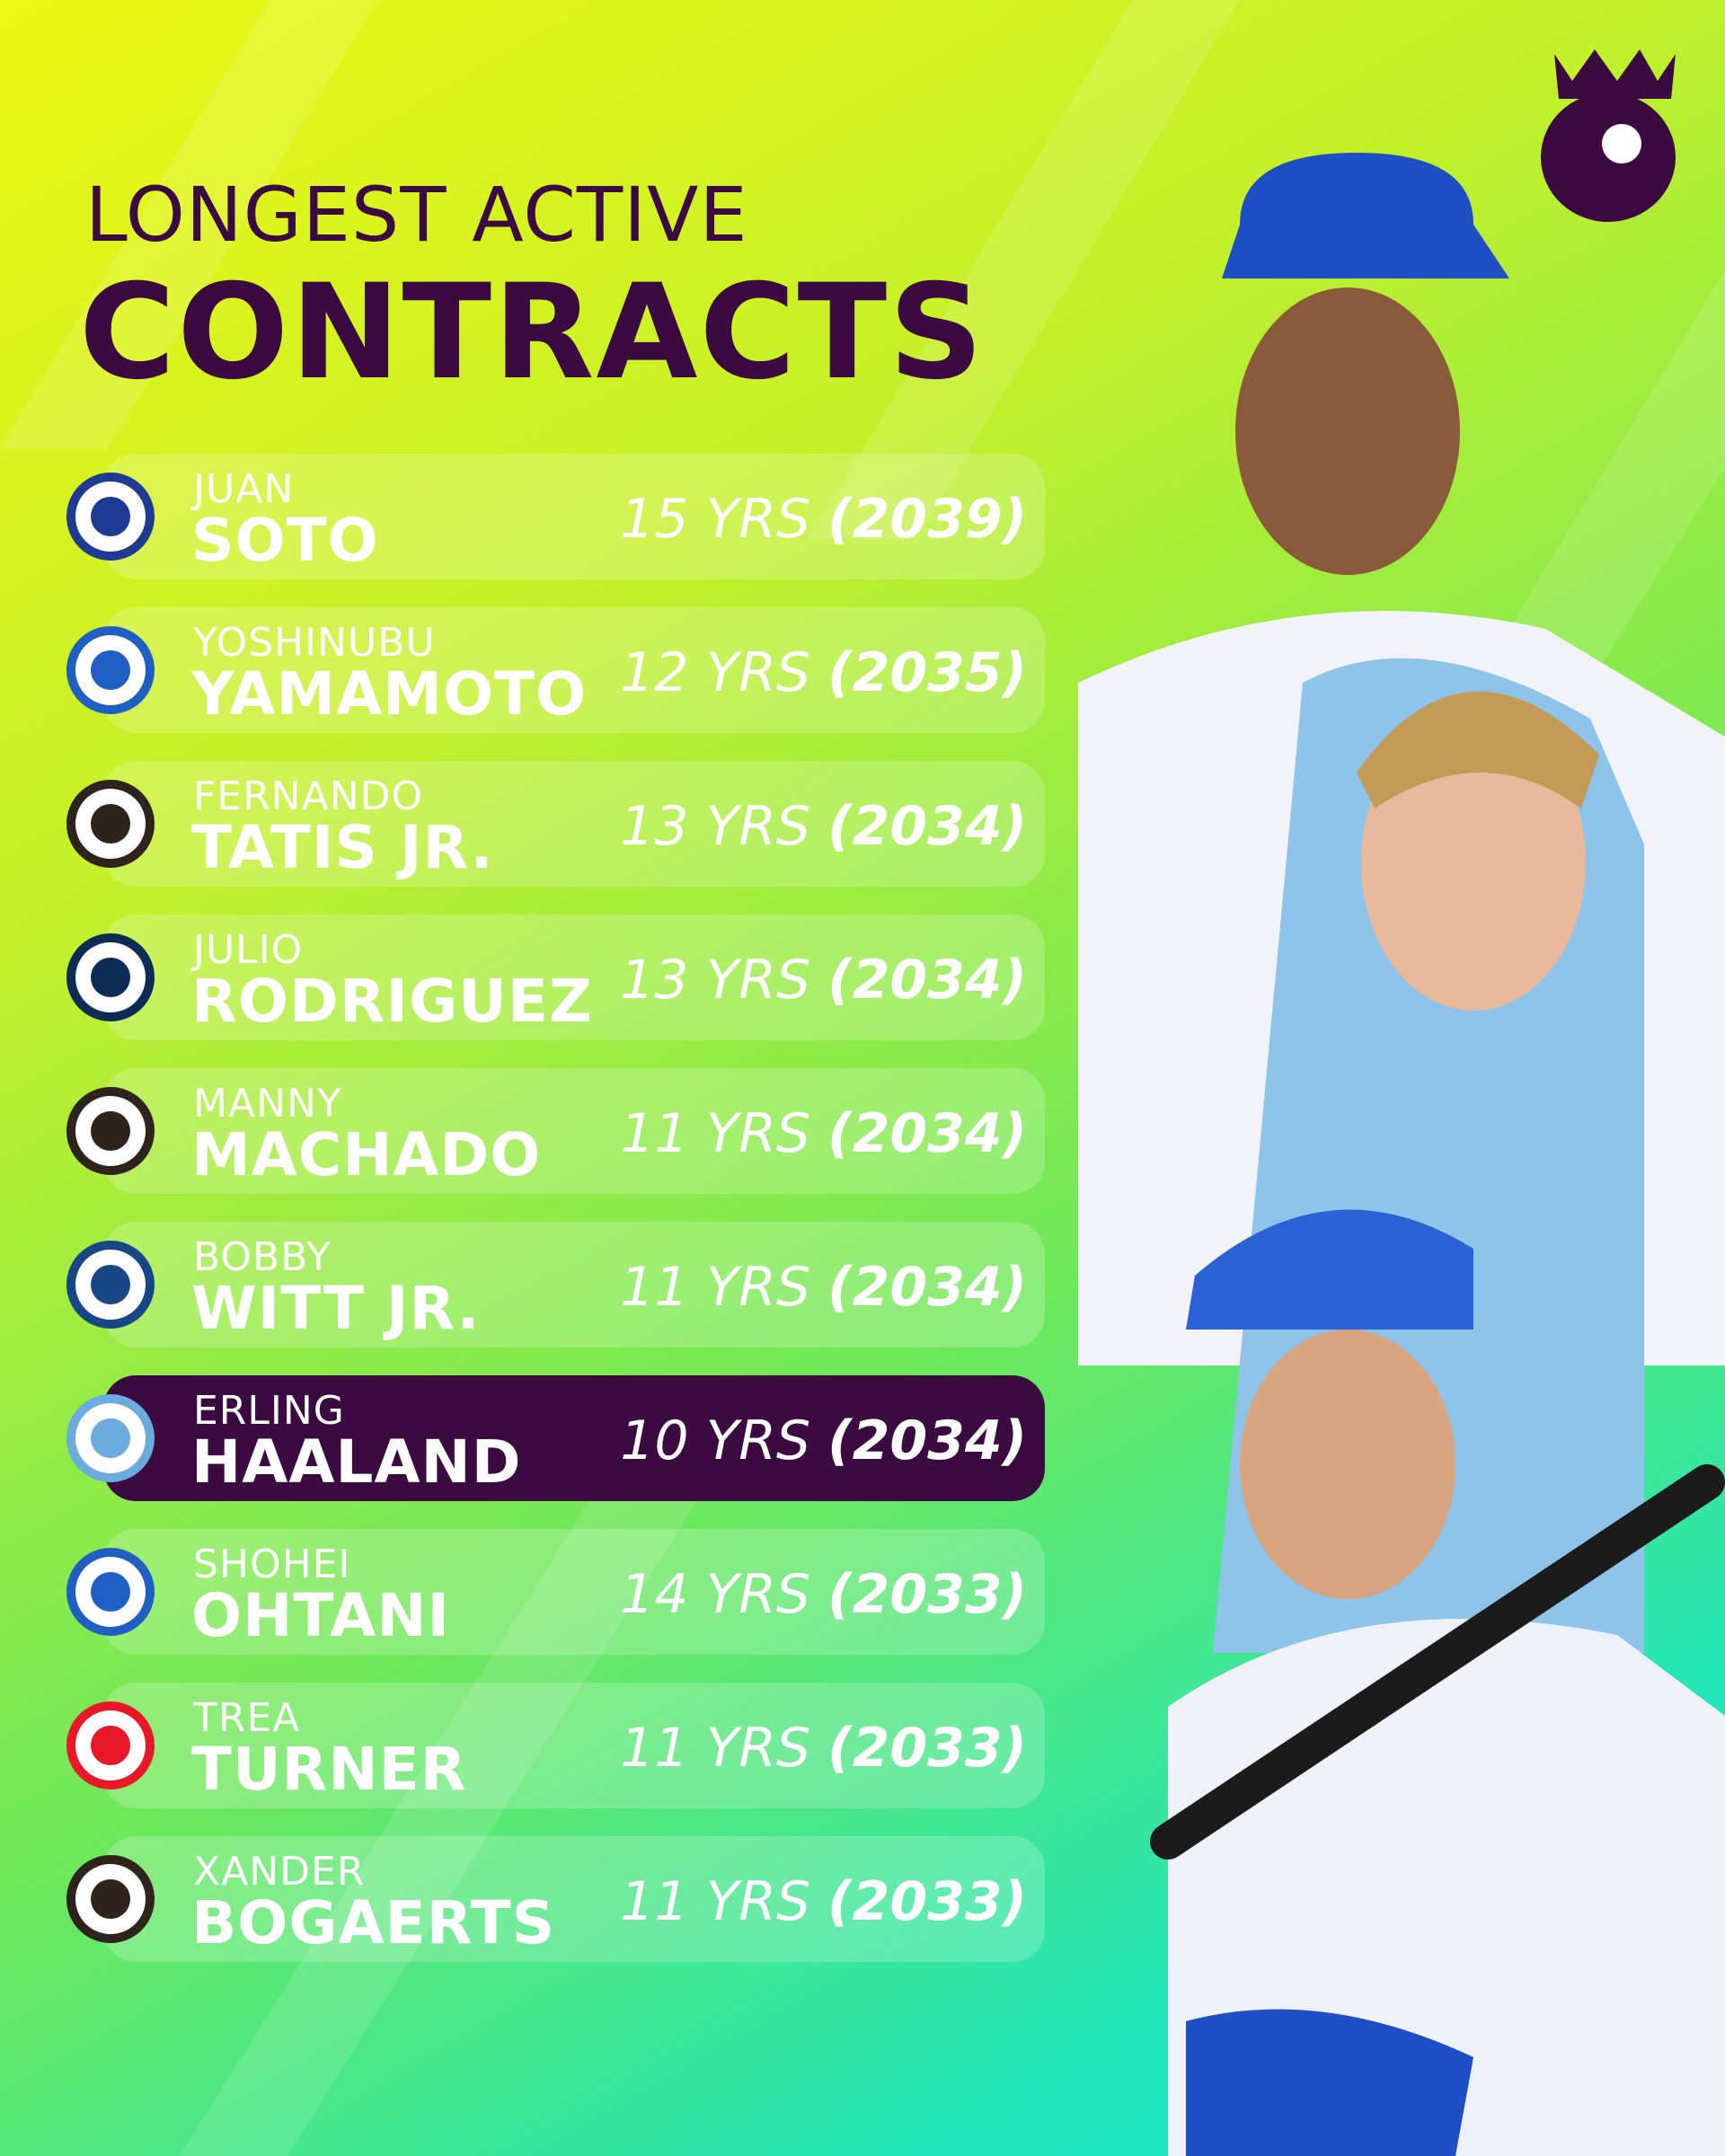 This screenshot has height=2156, width=1725. I want to click on first-name: JULIO, so click(249, 950).